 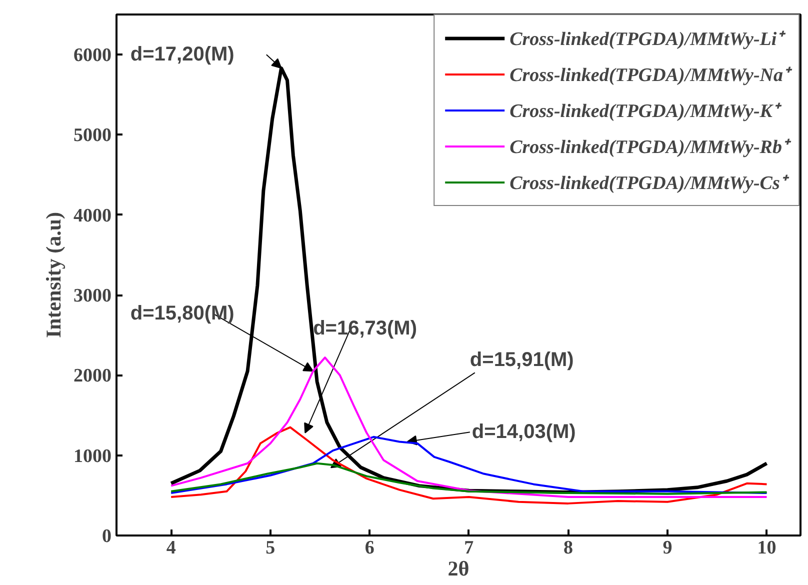 What do you see at coordinates (93, 296) in the screenshot?
I see `y-tick-label: 3000` at bounding box center [93, 296].